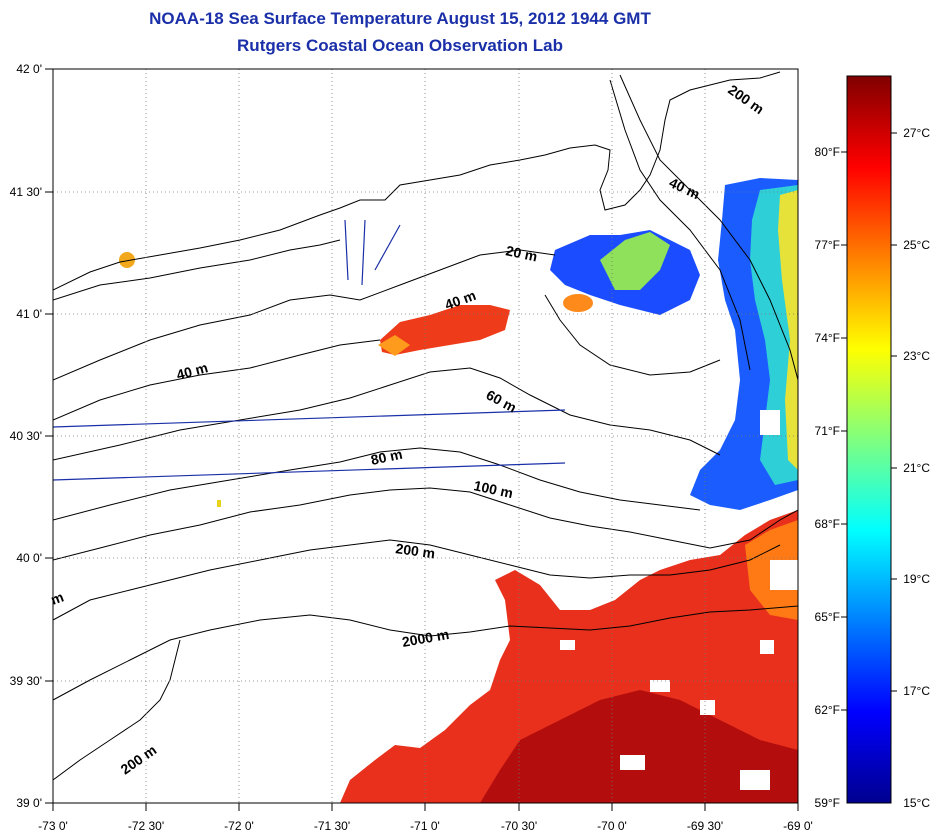  What do you see at coordinates (26, 192) in the screenshot?
I see `lat-tick-label: 41 30'` at bounding box center [26, 192].